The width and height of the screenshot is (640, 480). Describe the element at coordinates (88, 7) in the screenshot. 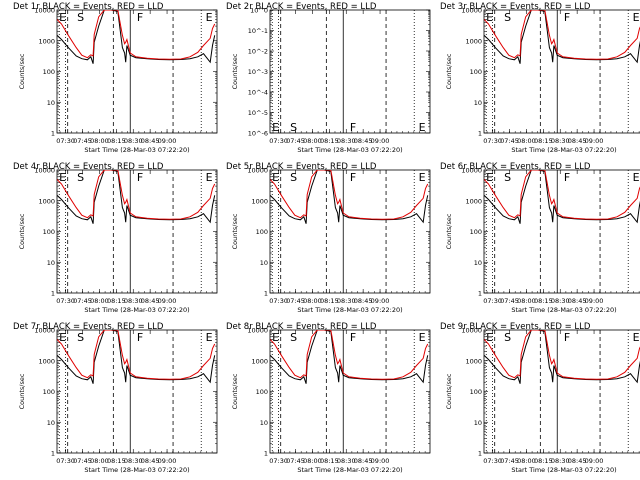

I see `panel-title: Det 1r BLACK = Events, RED = LLD` at that location.